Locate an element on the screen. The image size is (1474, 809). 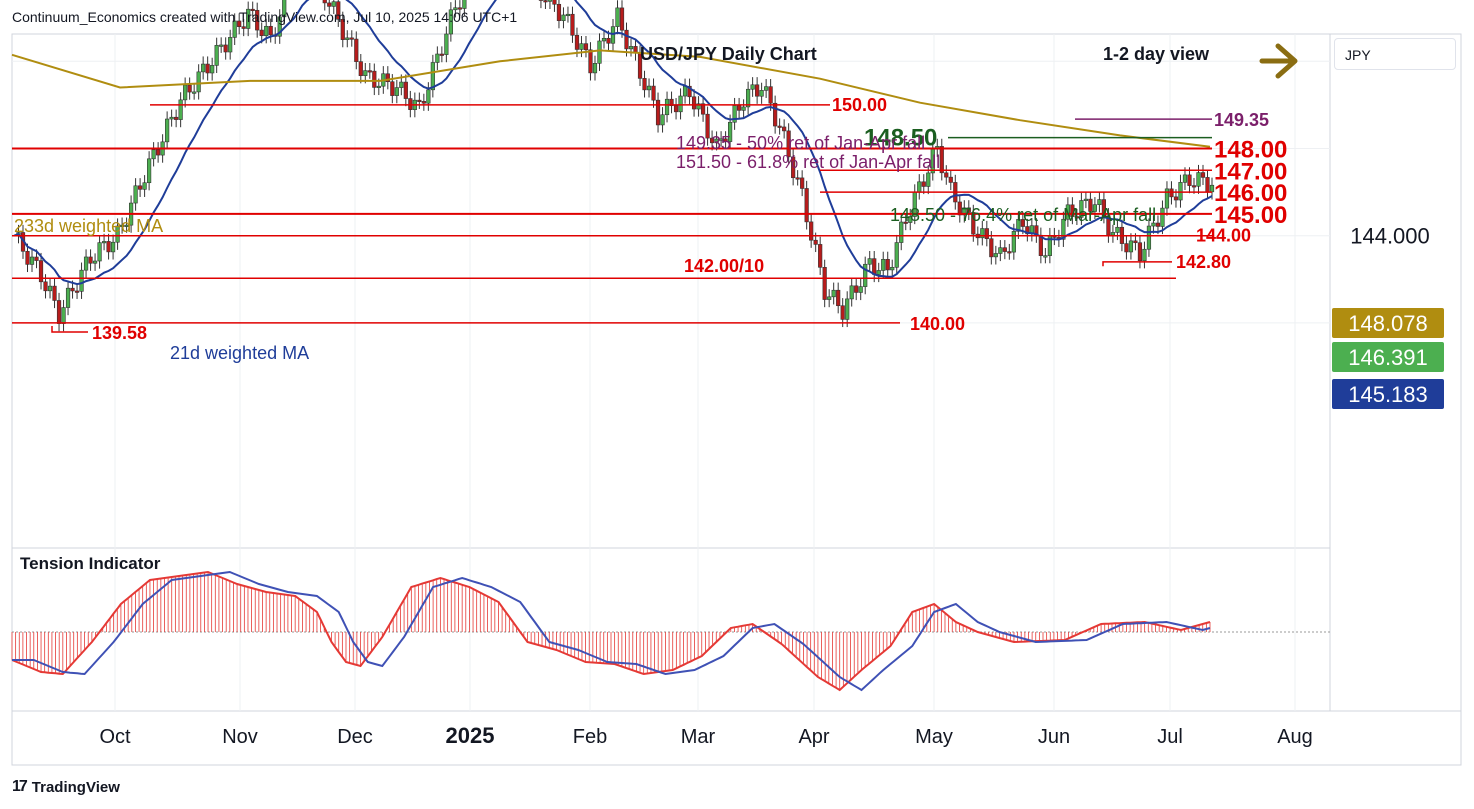
level-label-146: 146.00 is located at coordinates (1250, 193).